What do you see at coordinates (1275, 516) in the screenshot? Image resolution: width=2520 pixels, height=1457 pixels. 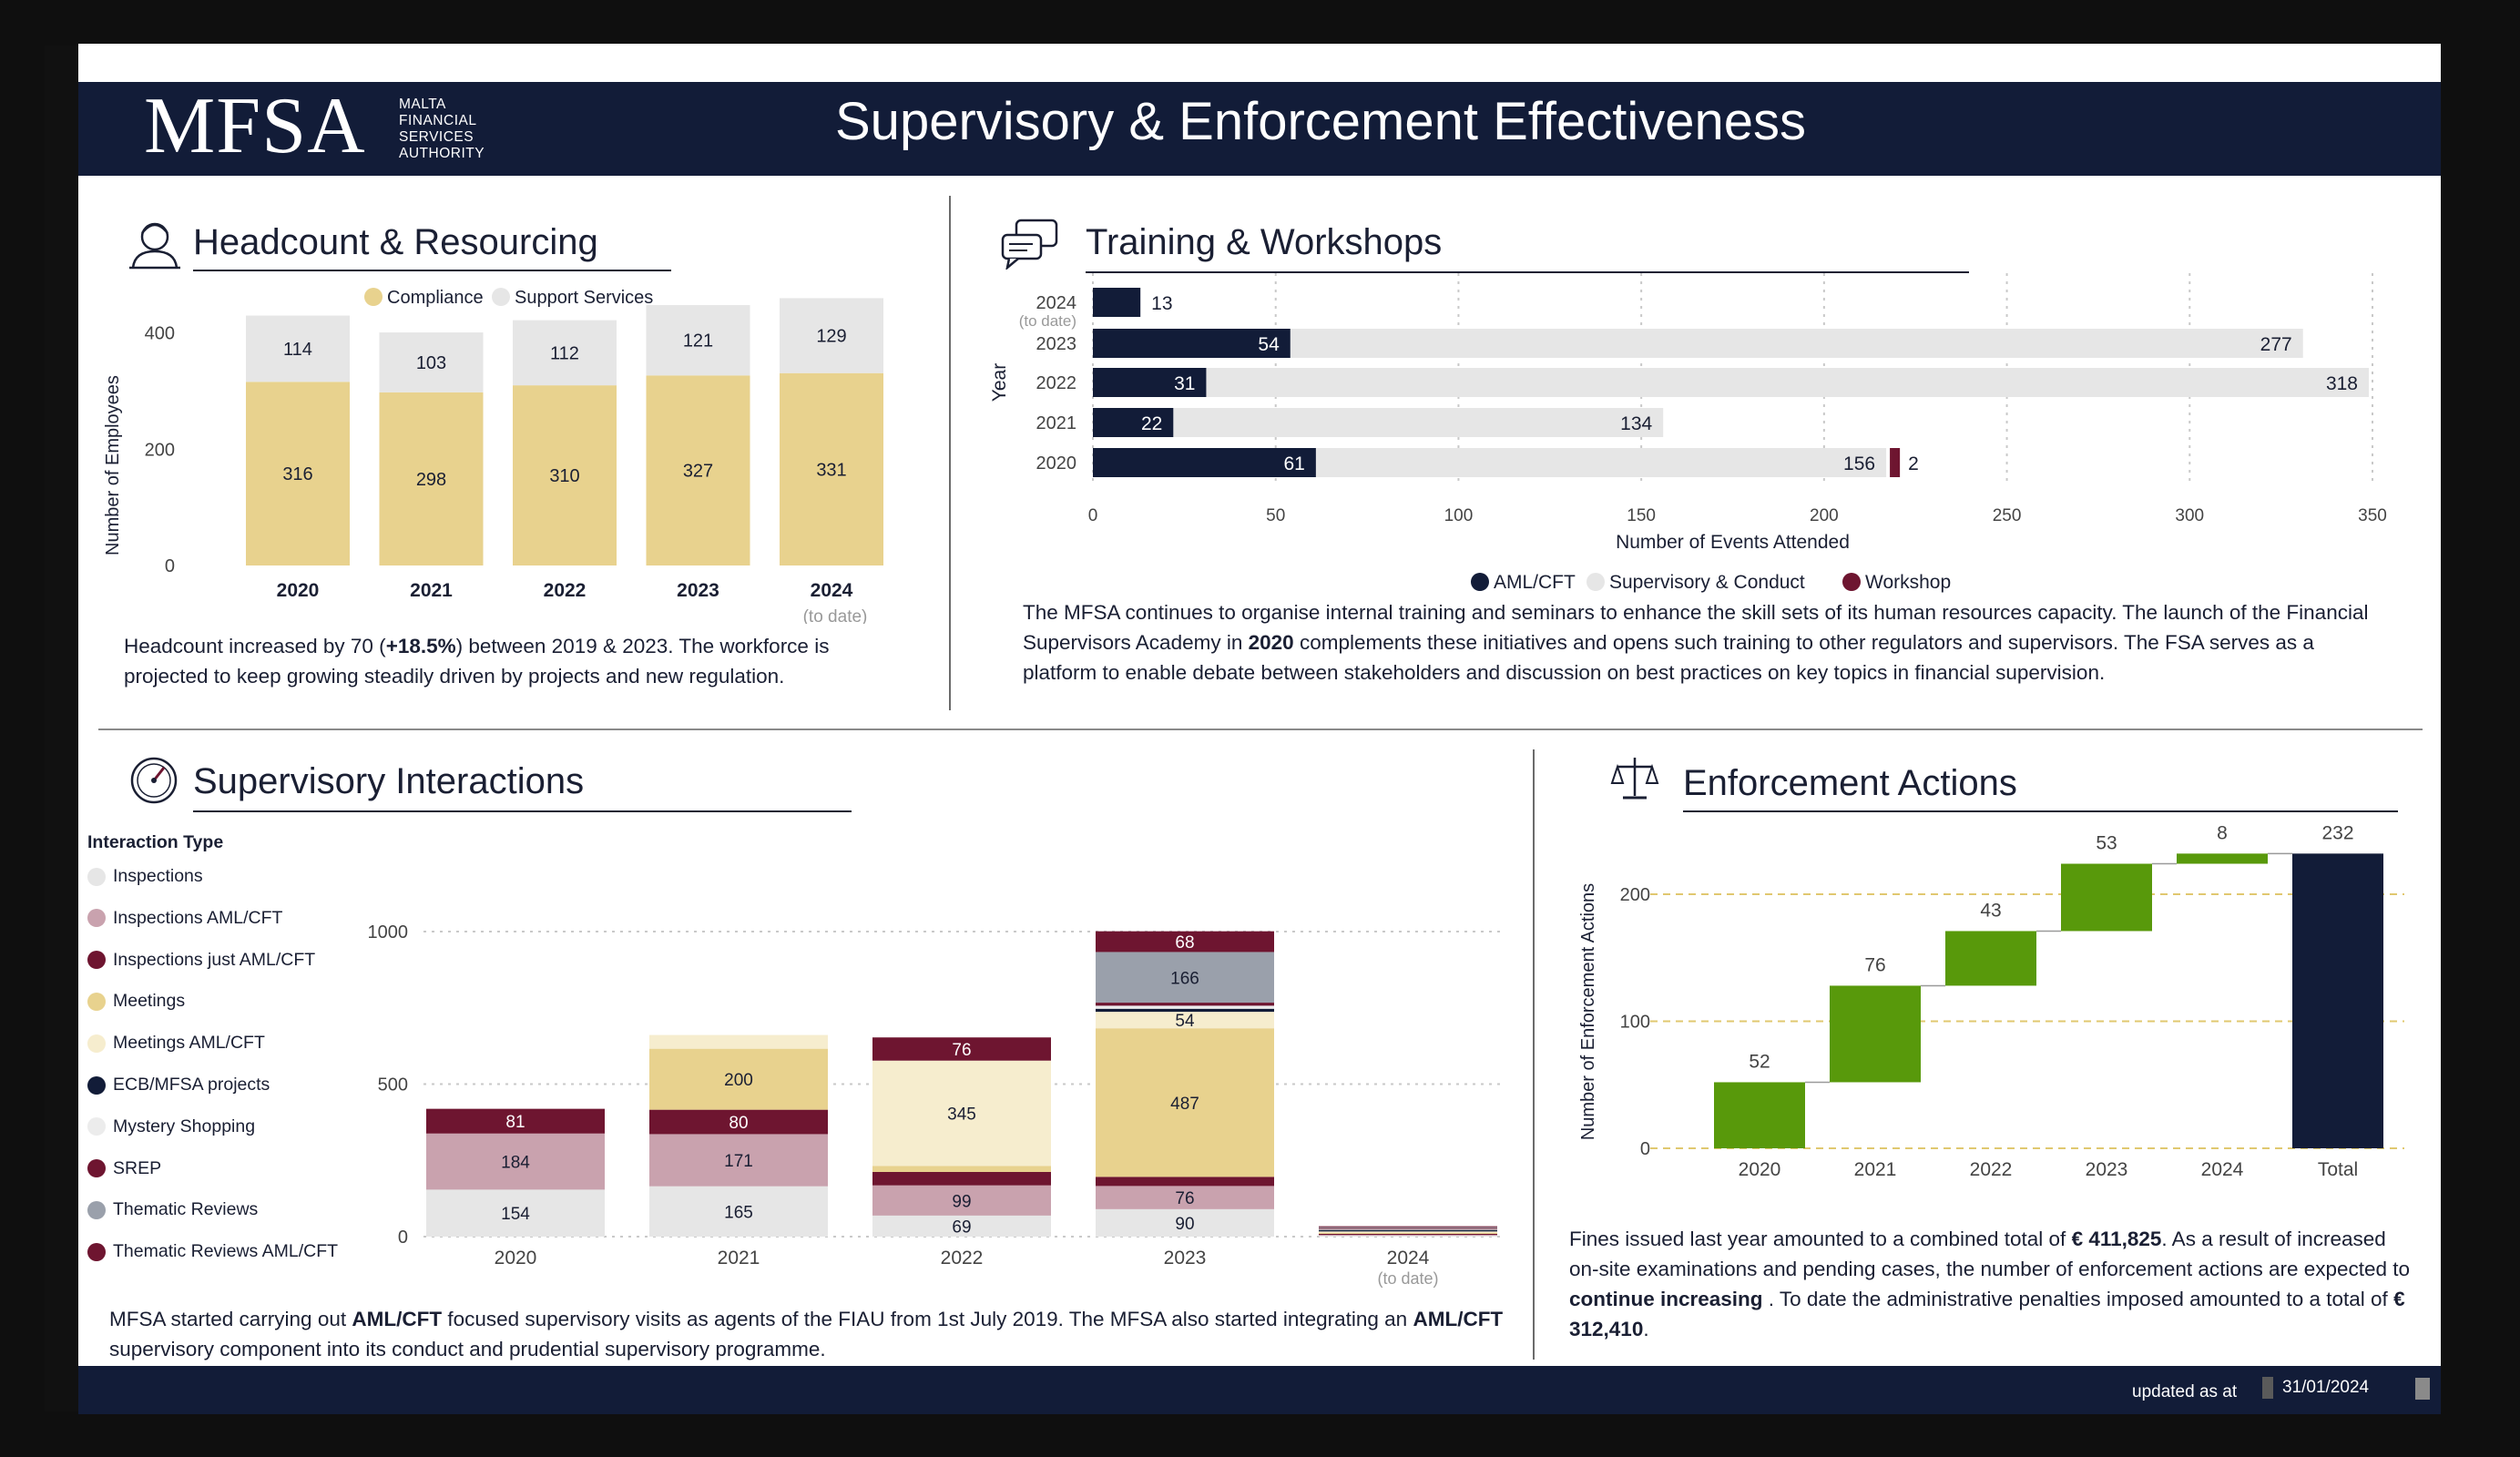 I see `x-tick-label: 50` at bounding box center [1275, 516].